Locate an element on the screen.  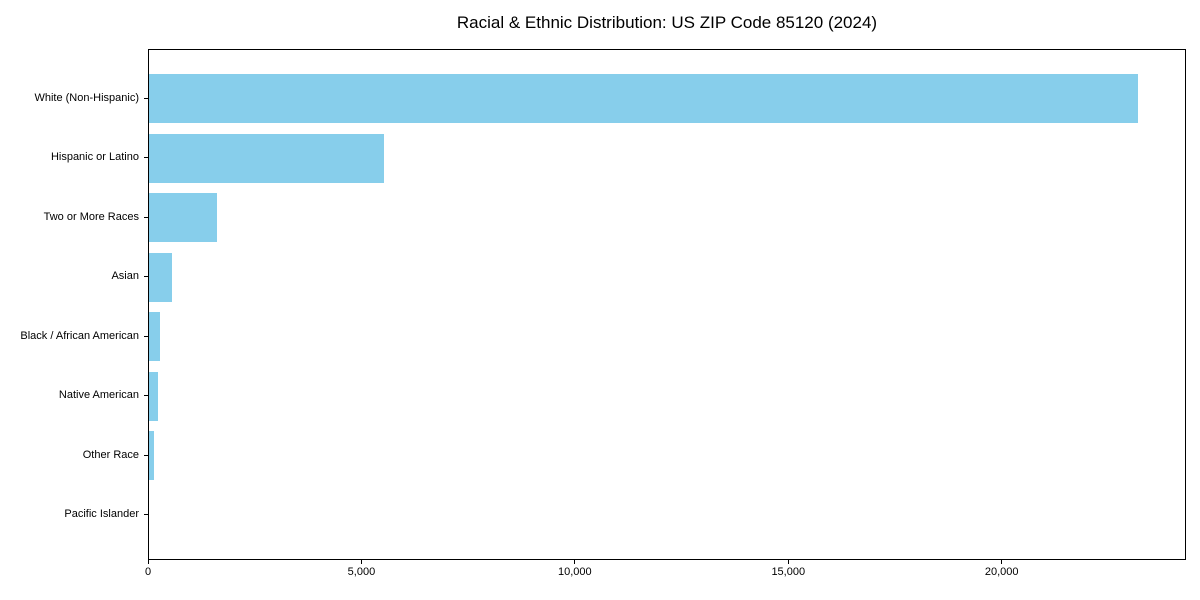
x-tick-label: 15,000 is located at coordinates (788, 572).